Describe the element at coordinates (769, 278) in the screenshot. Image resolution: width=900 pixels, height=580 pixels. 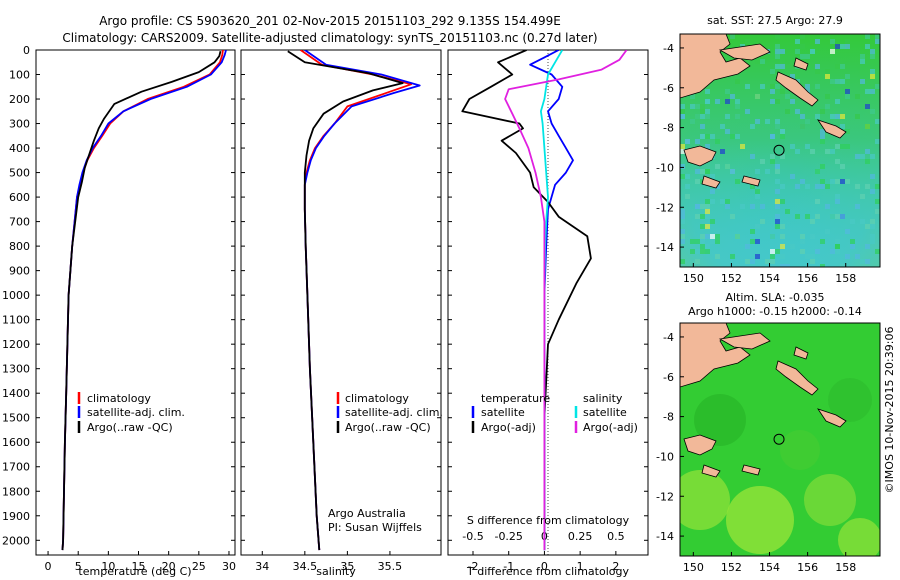
I see `lon-tick-label: 154` at that location.